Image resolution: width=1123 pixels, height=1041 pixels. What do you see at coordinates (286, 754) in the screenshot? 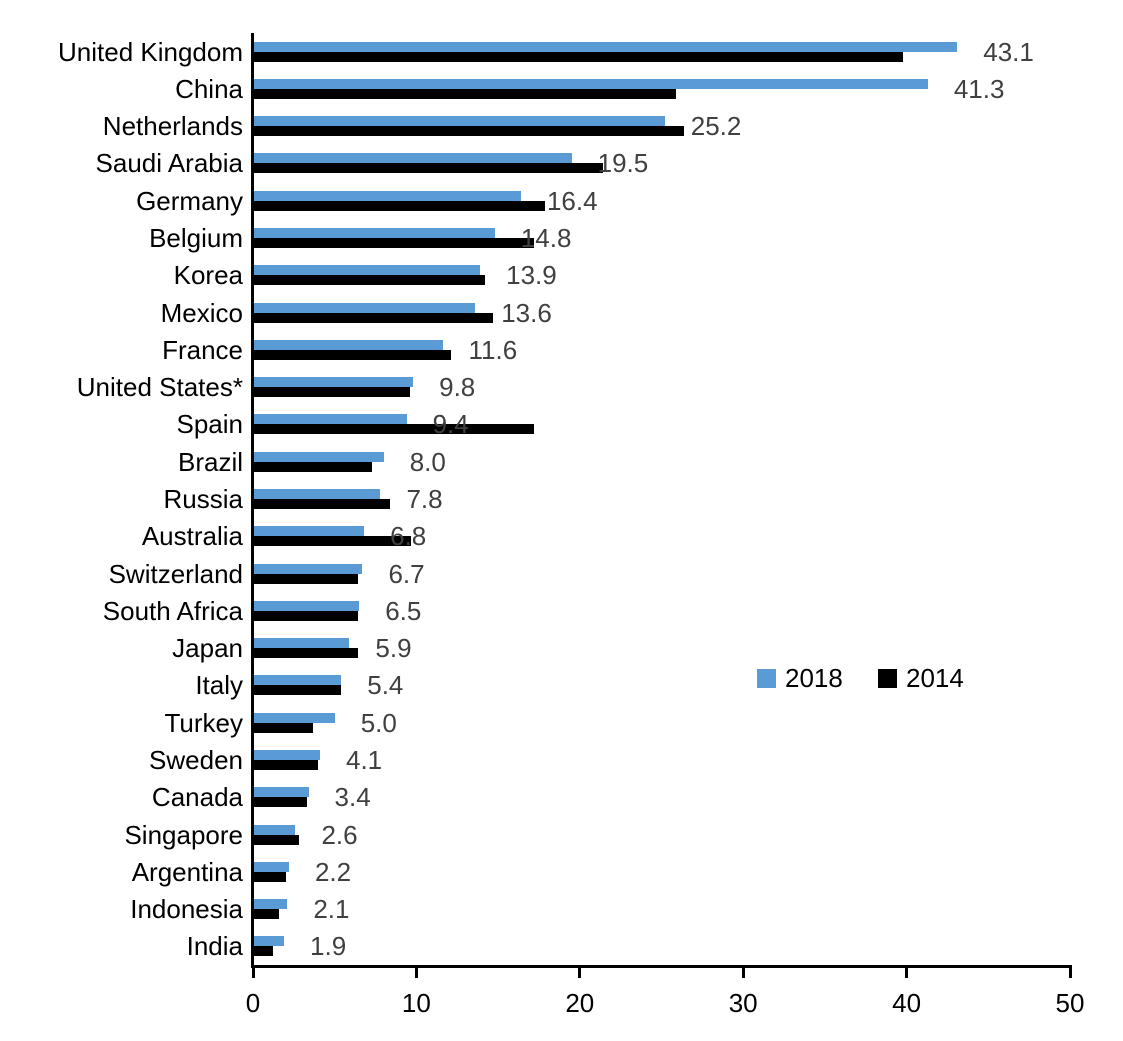
I see `bar-2018-sweden` at bounding box center [286, 754].